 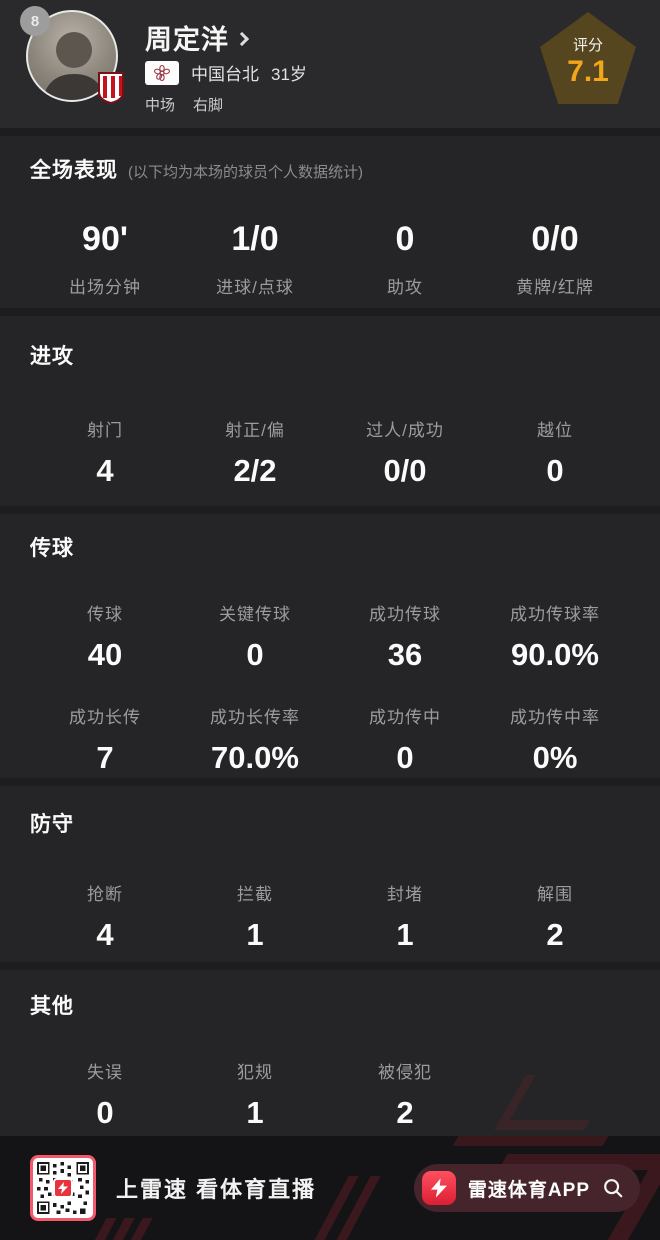 What do you see at coordinates (105, 239) in the screenshot?
I see `stat-value: 90'` at bounding box center [105, 239].